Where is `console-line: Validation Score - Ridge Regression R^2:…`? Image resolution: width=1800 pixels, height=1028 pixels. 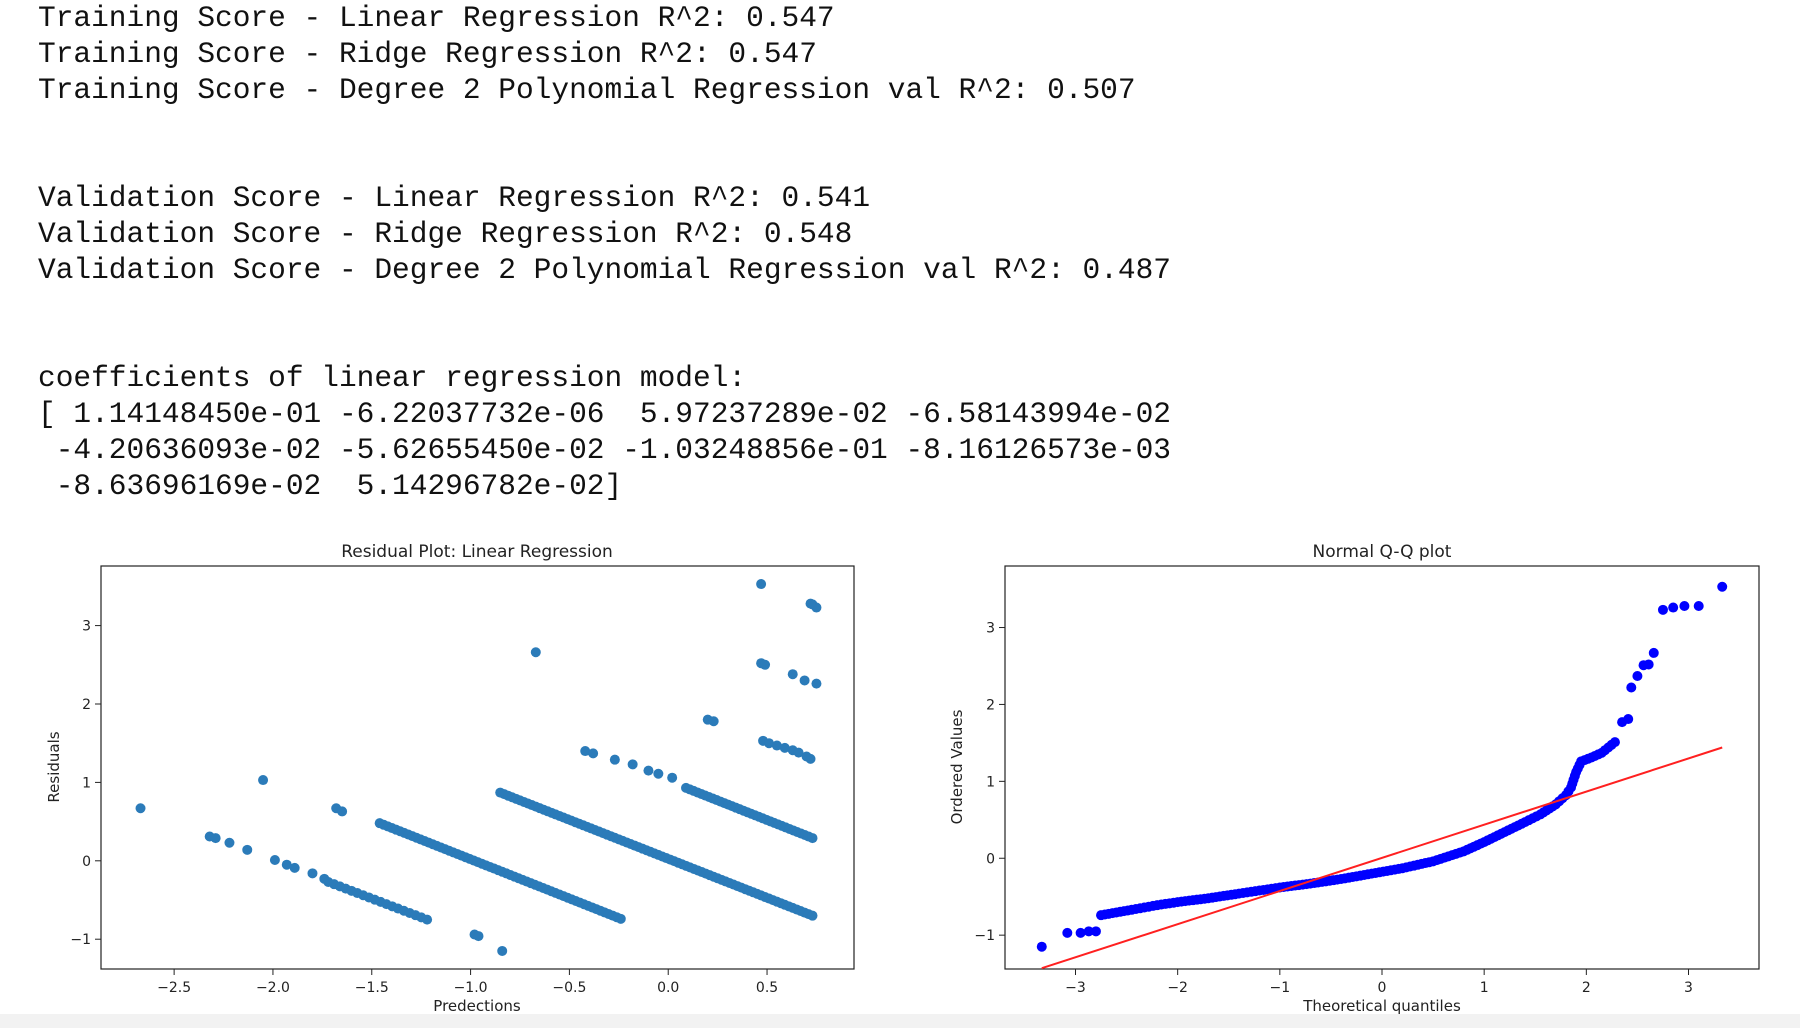
console-line: Validation Score - Ridge Regression R^2:… is located at coordinates (445, 234).